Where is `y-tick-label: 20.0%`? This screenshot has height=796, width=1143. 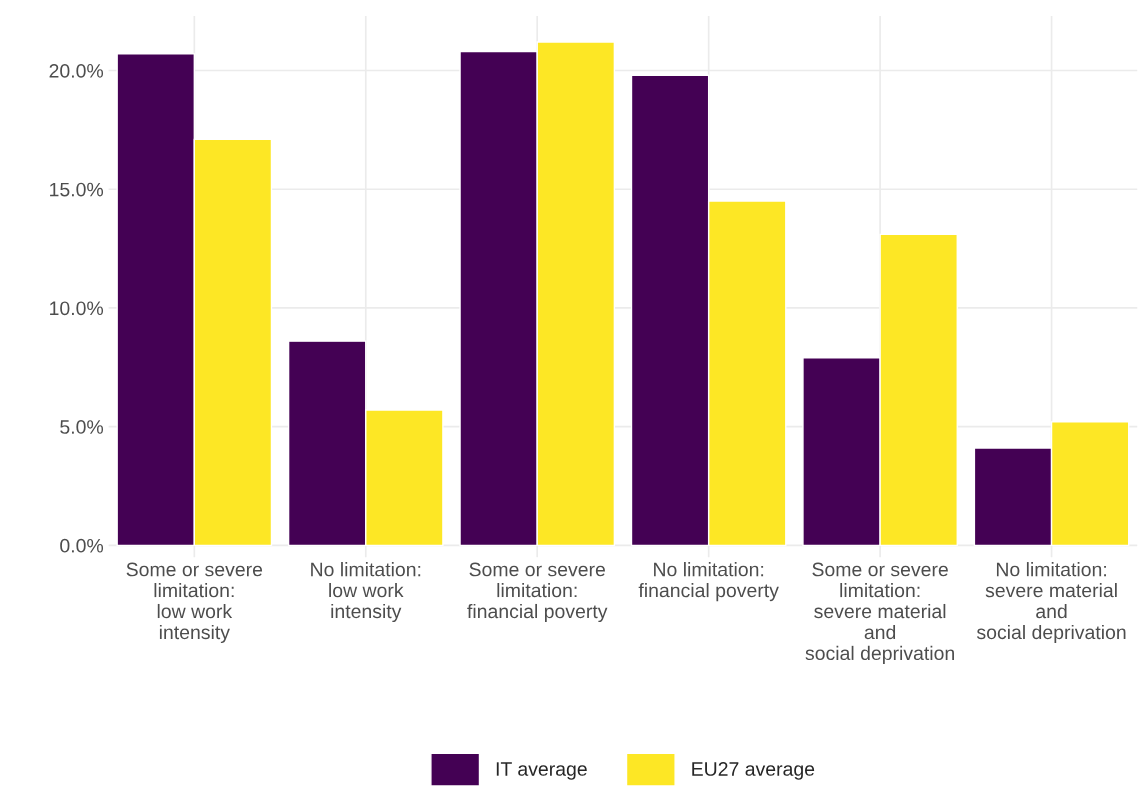 y-tick-label: 20.0% is located at coordinates (76, 70).